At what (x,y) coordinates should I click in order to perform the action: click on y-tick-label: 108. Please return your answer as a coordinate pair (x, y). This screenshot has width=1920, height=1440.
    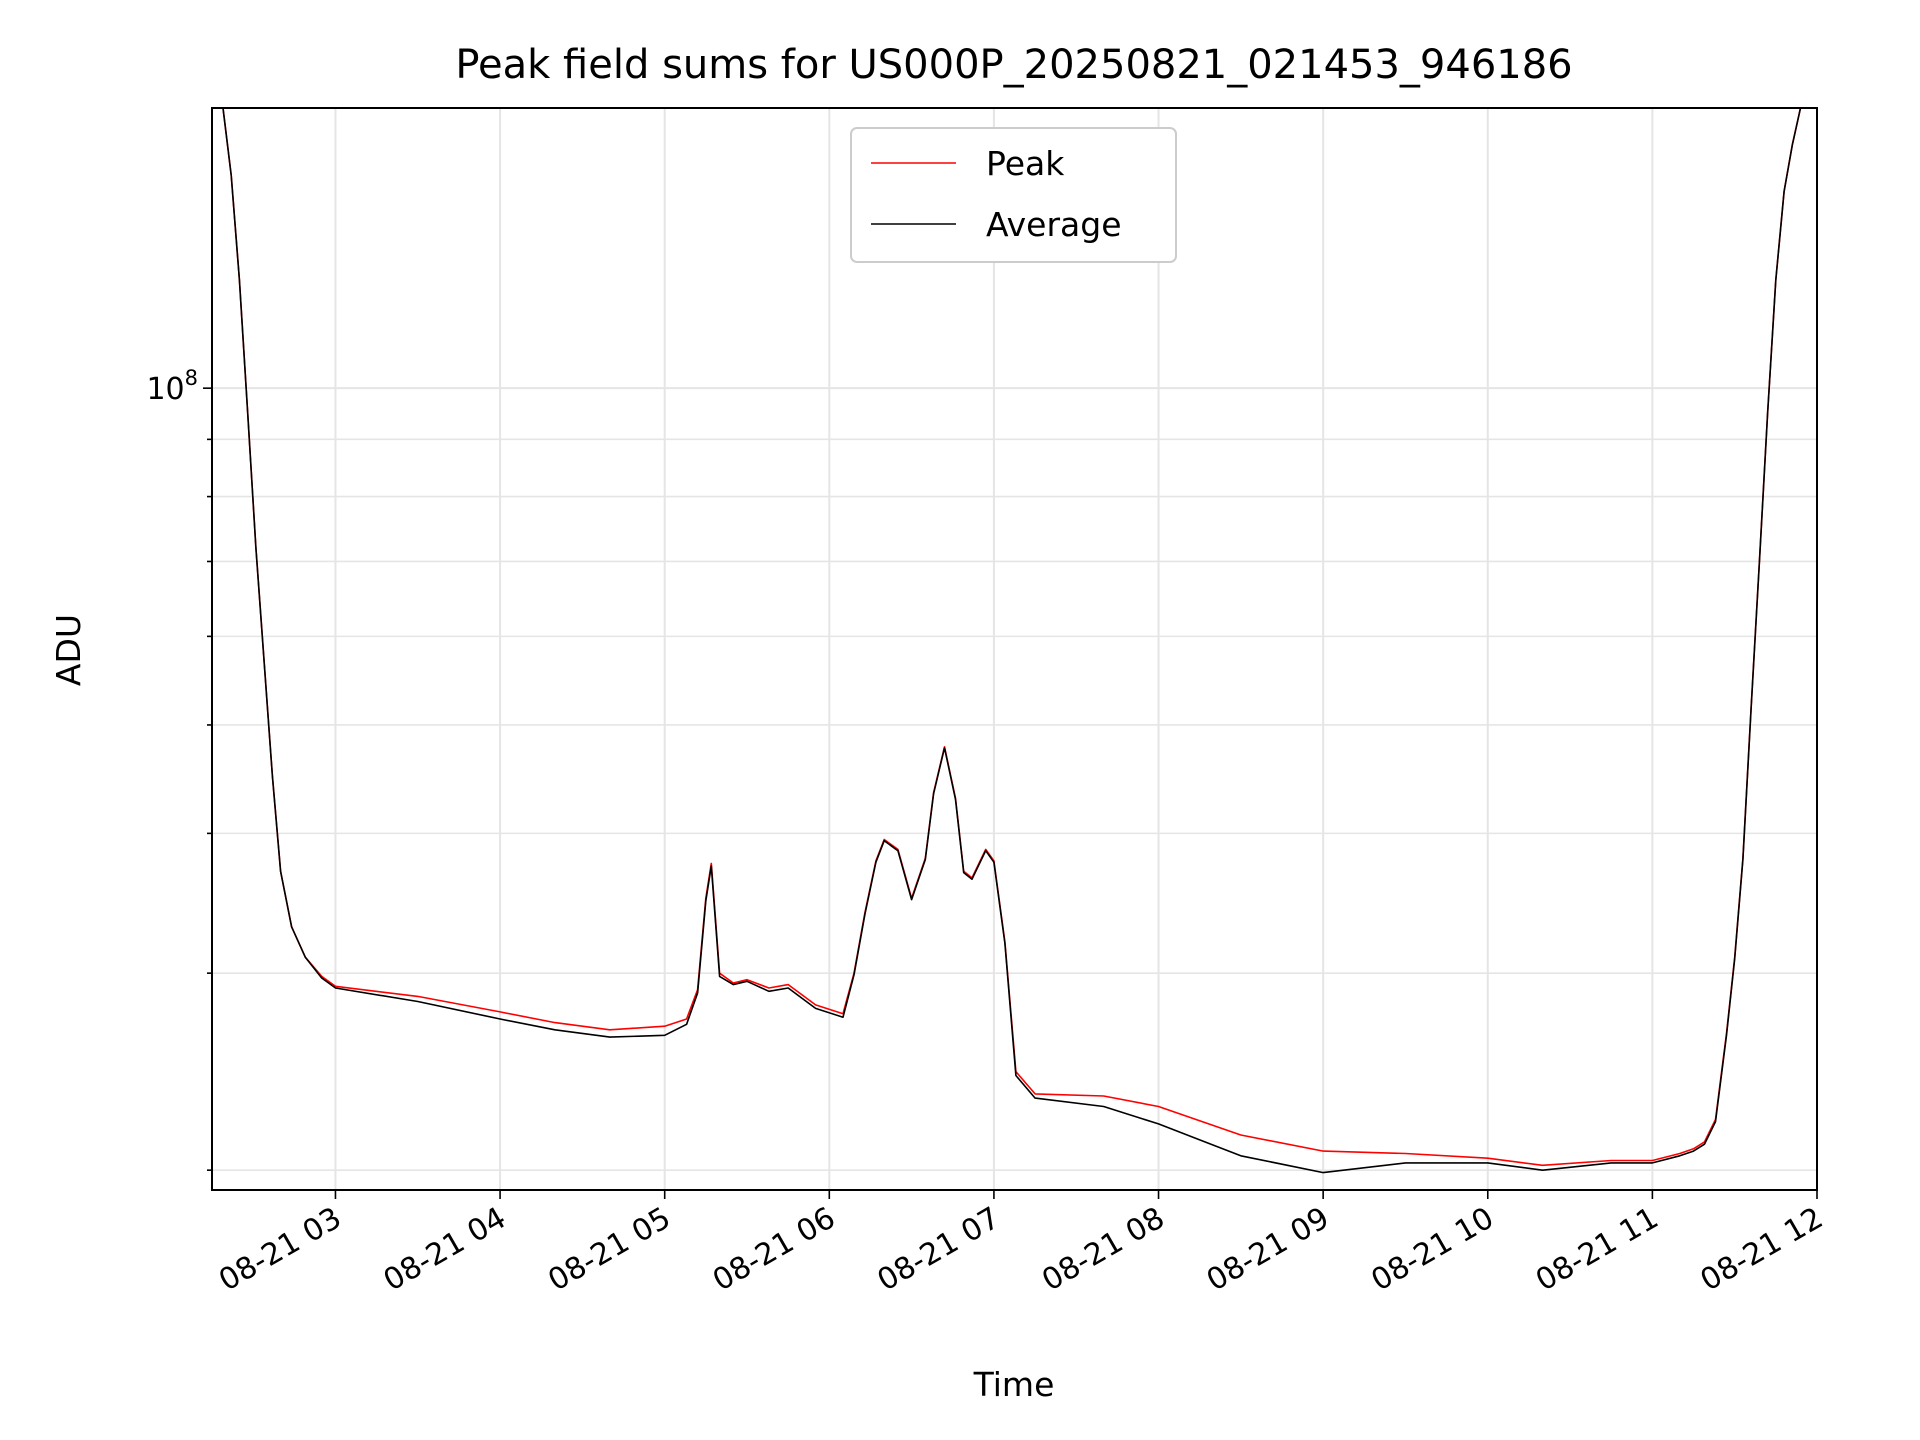
    Looking at the image, I should click on (172, 386).